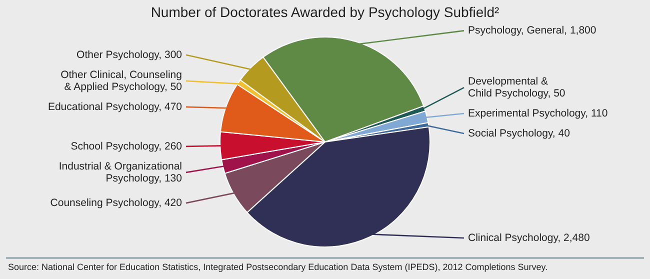  Describe the element at coordinates (325, 12) in the screenshot. I see `chart-title: Number of Doctorates Awarded by Psychology Subfield²` at that location.